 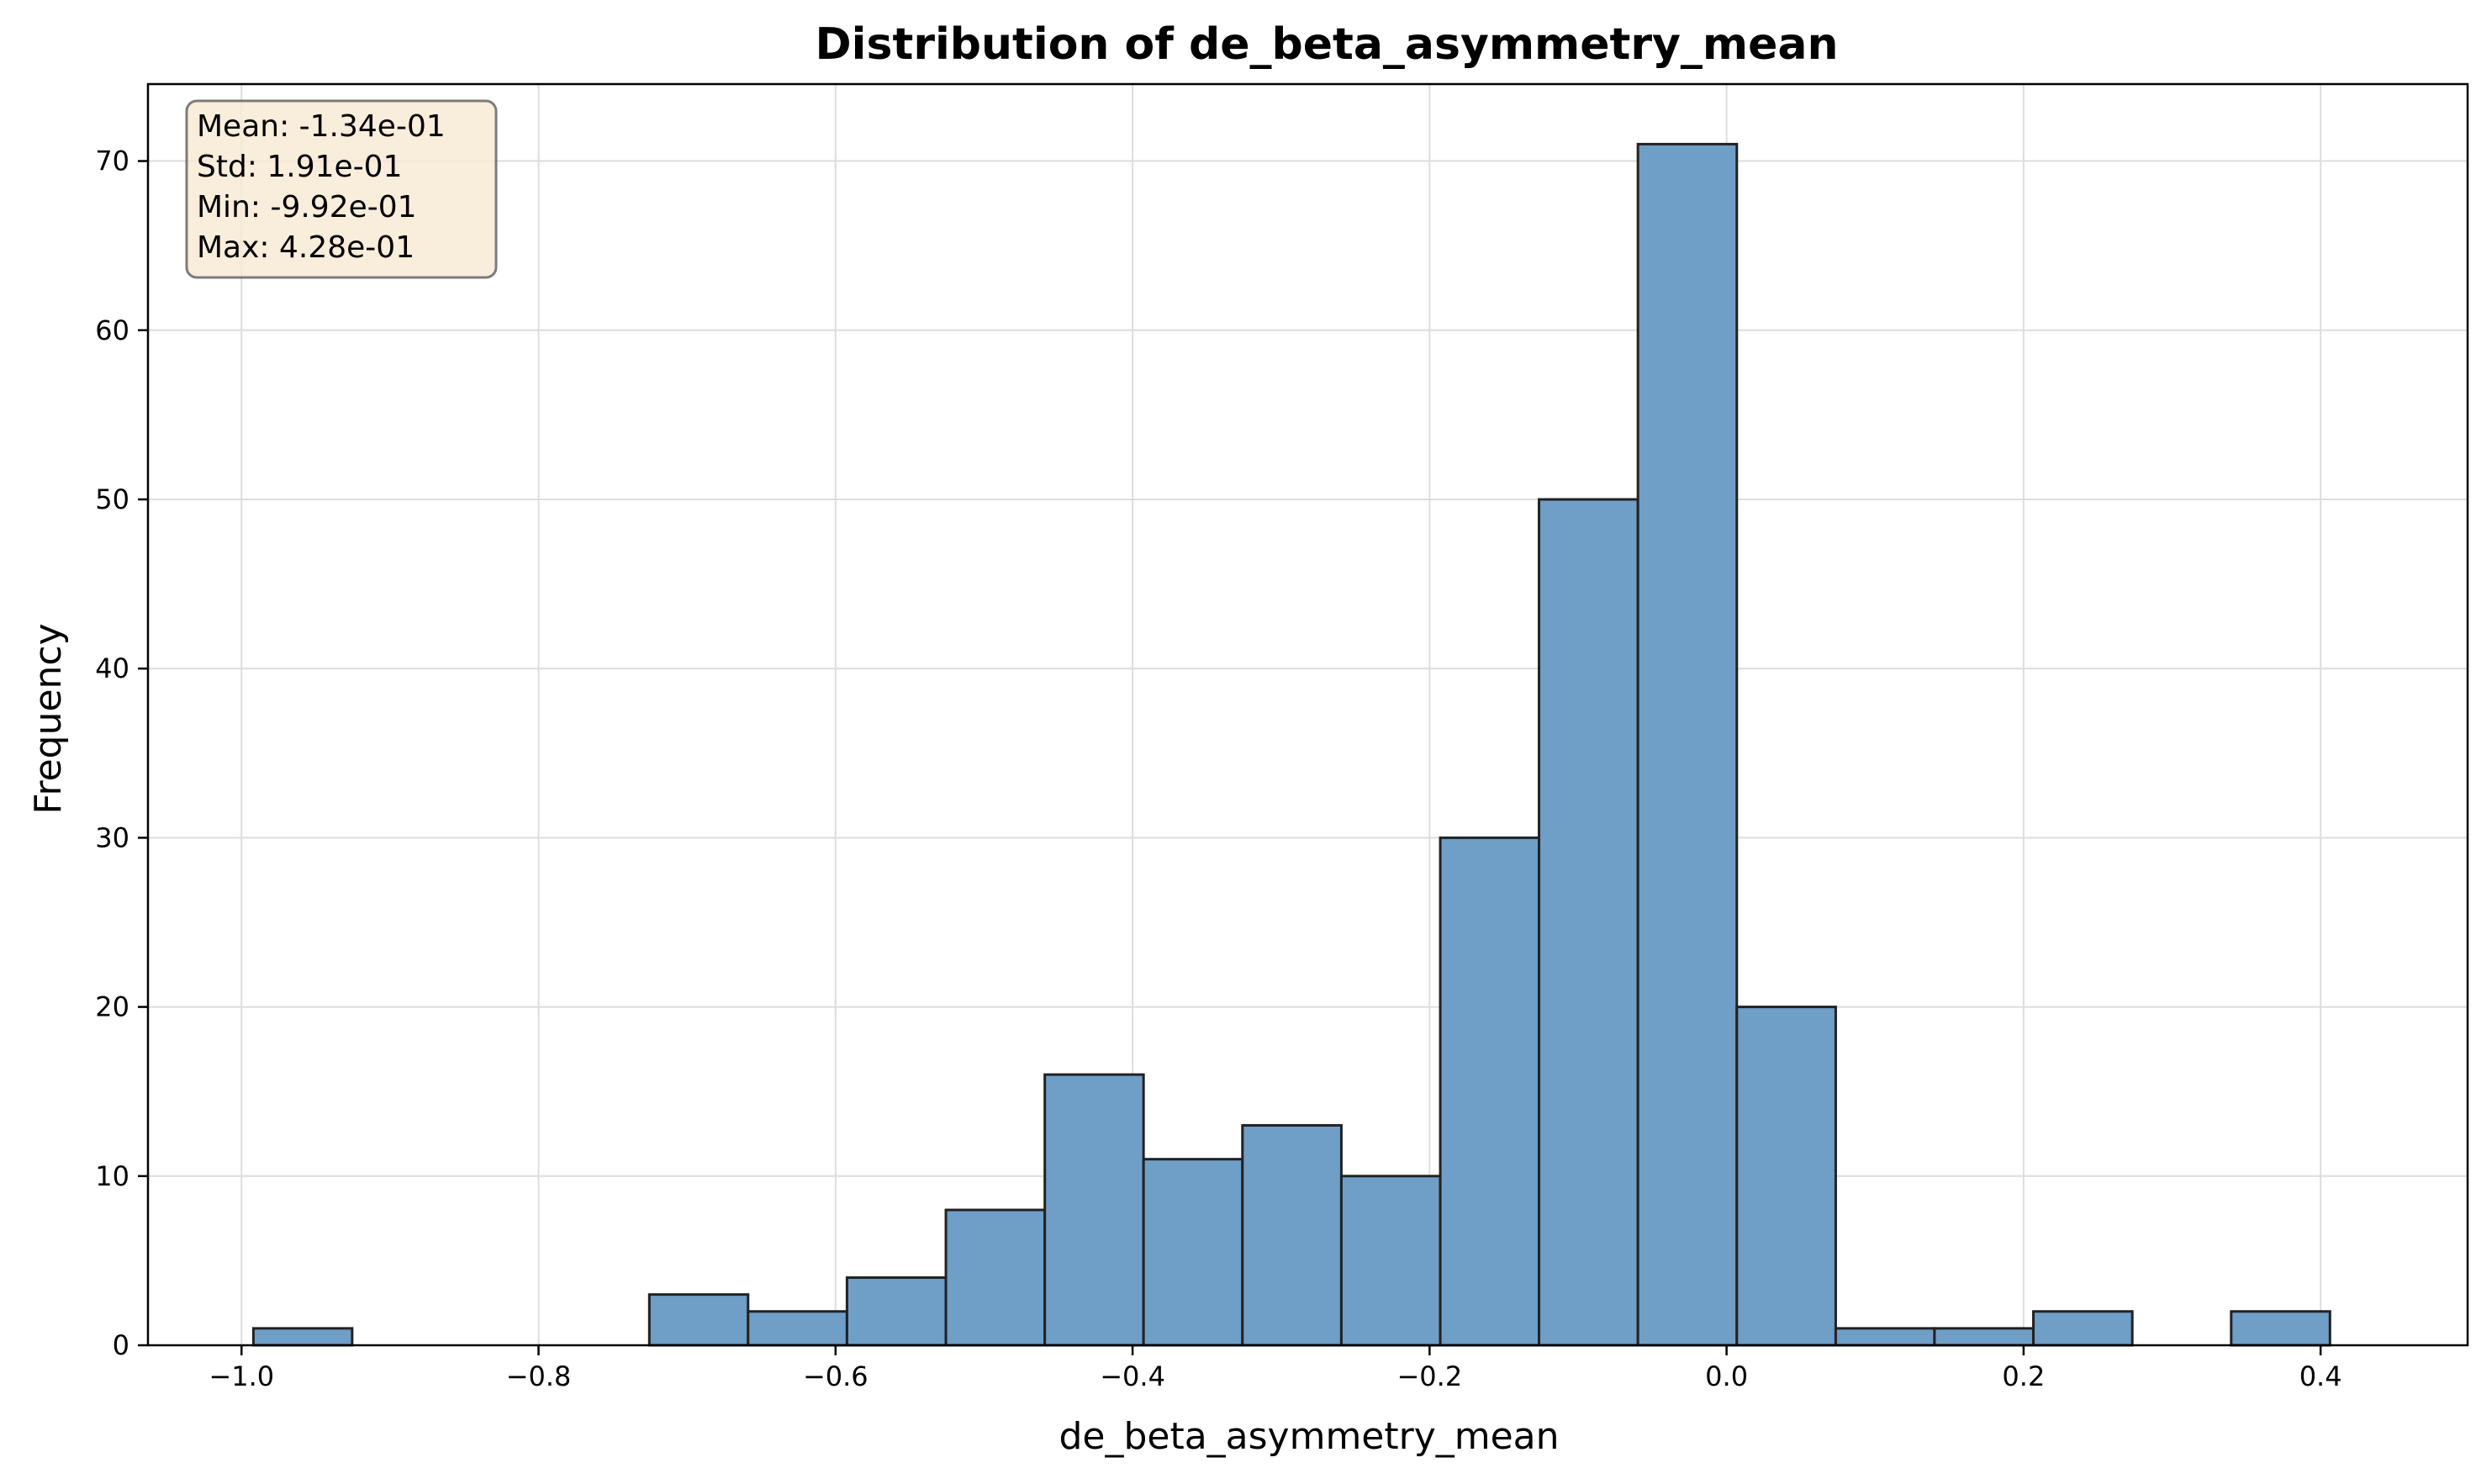 I want to click on x-tick-label-2: −0.6, so click(x=836, y=1376).